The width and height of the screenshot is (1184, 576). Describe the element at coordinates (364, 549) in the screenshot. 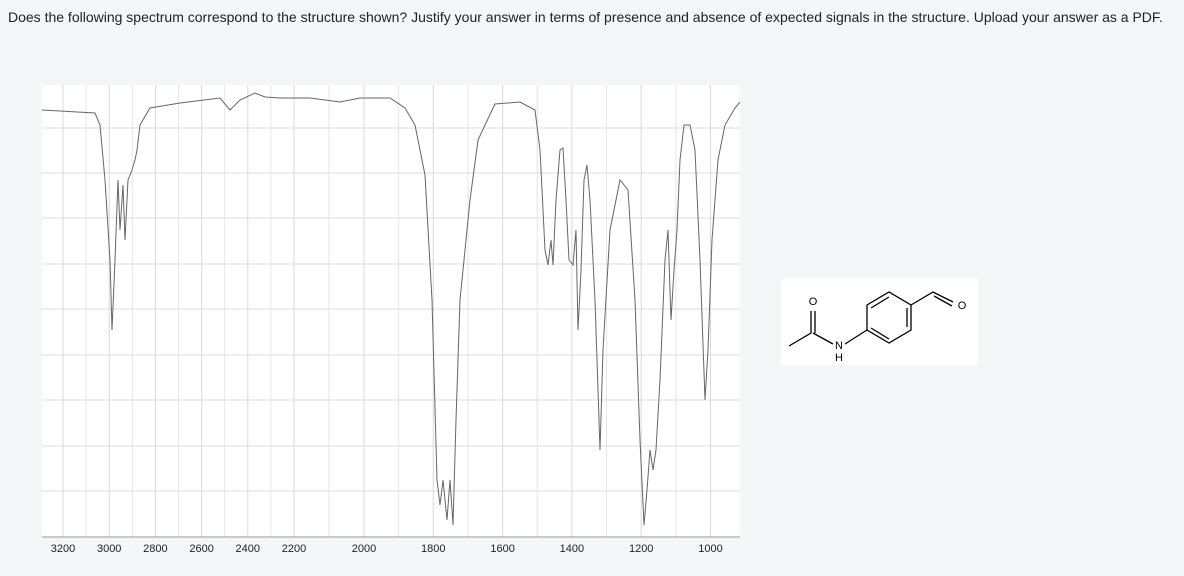

I see `x-tick-label: 2000` at that location.